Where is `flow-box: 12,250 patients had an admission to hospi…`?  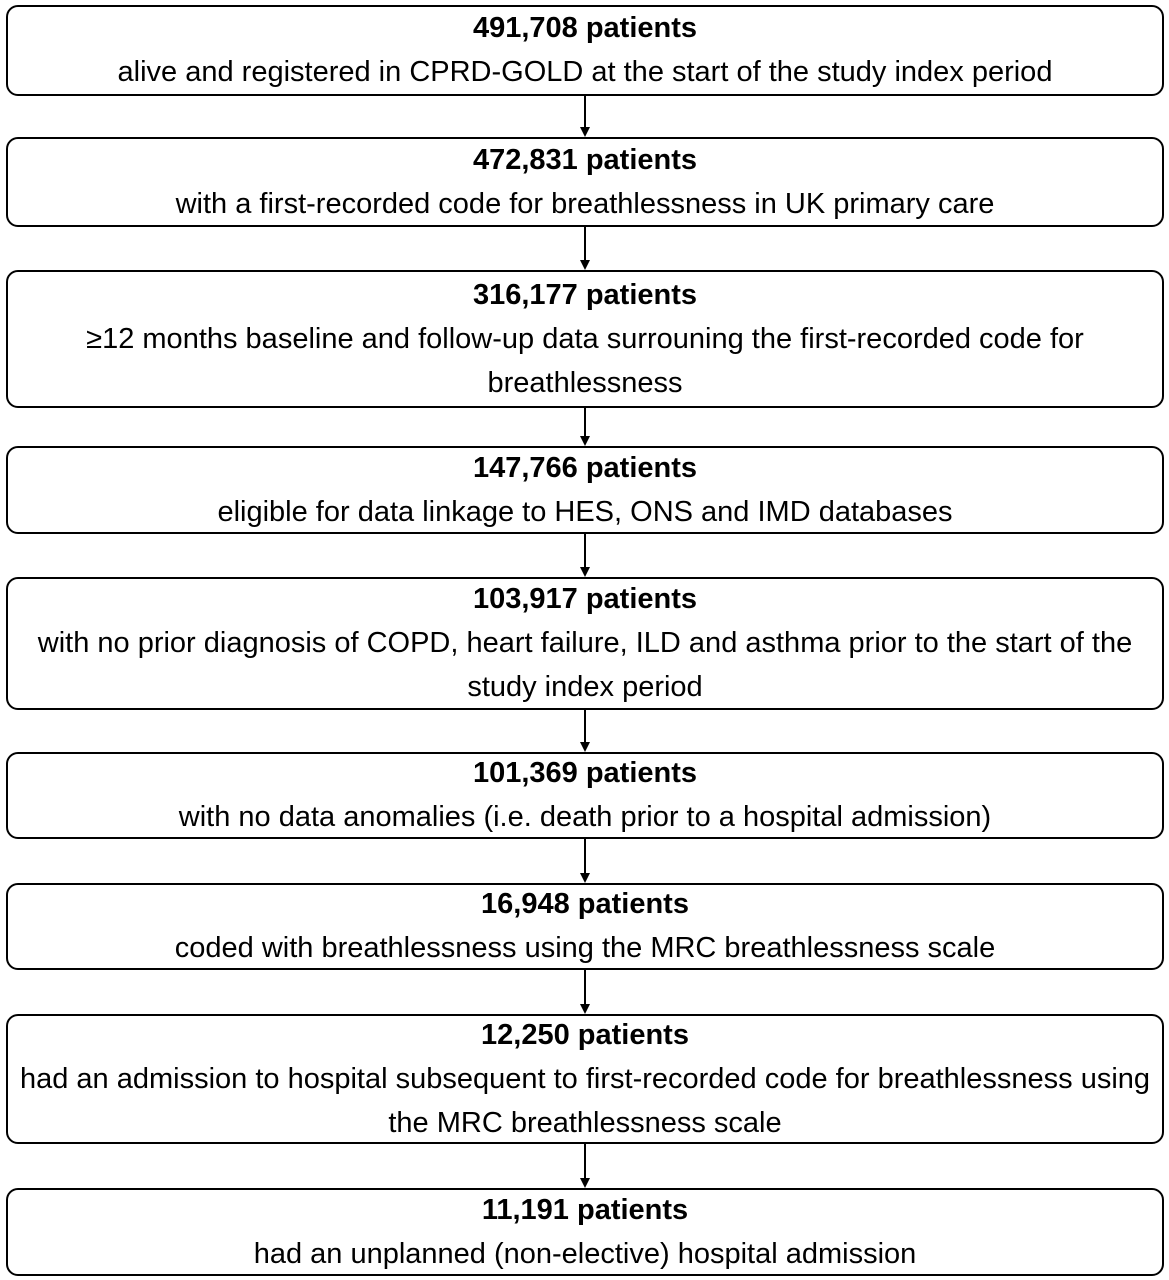 flow-box: 12,250 patients had an admission to hospi… is located at coordinates (585, 1079).